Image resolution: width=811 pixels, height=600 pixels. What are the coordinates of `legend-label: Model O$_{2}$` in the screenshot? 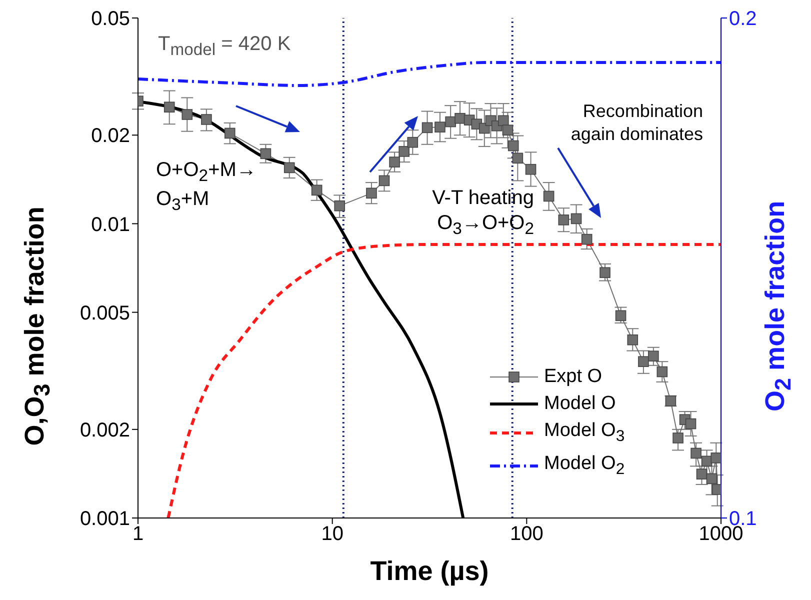 It's located at (584, 466).